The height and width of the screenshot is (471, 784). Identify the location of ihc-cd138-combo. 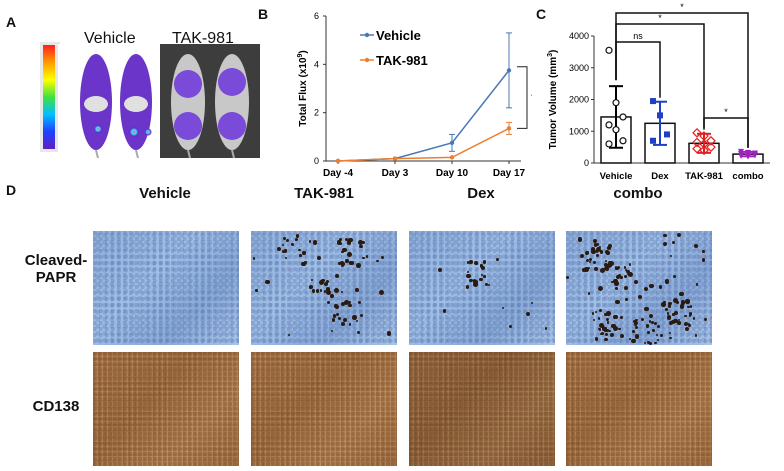
(639, 409).